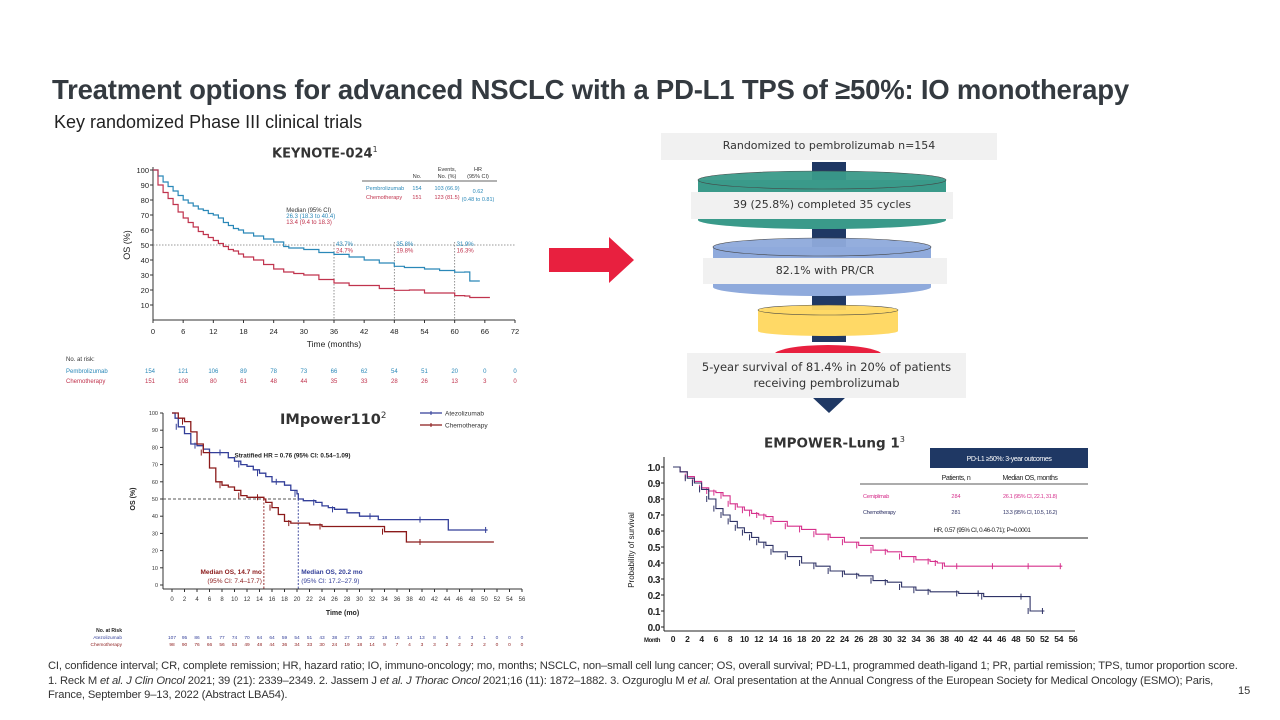  Describe the element at coordinates (654, 484) in the screenshot. I see `empower-y-tick-label: 0.9` at that location.